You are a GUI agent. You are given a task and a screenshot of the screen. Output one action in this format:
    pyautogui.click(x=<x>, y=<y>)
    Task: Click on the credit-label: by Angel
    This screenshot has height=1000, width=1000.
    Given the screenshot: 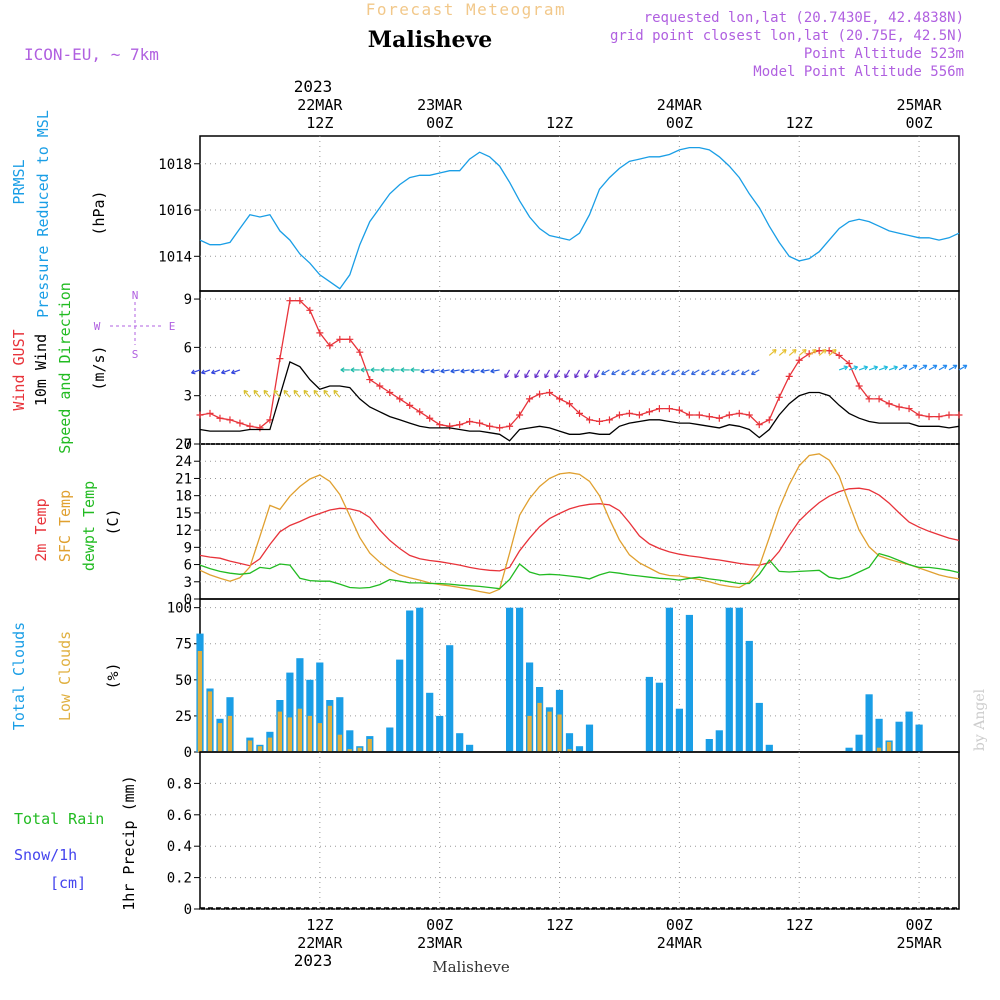 What is the action you would take?
    pyautogui.click(x=980, y=719)
    